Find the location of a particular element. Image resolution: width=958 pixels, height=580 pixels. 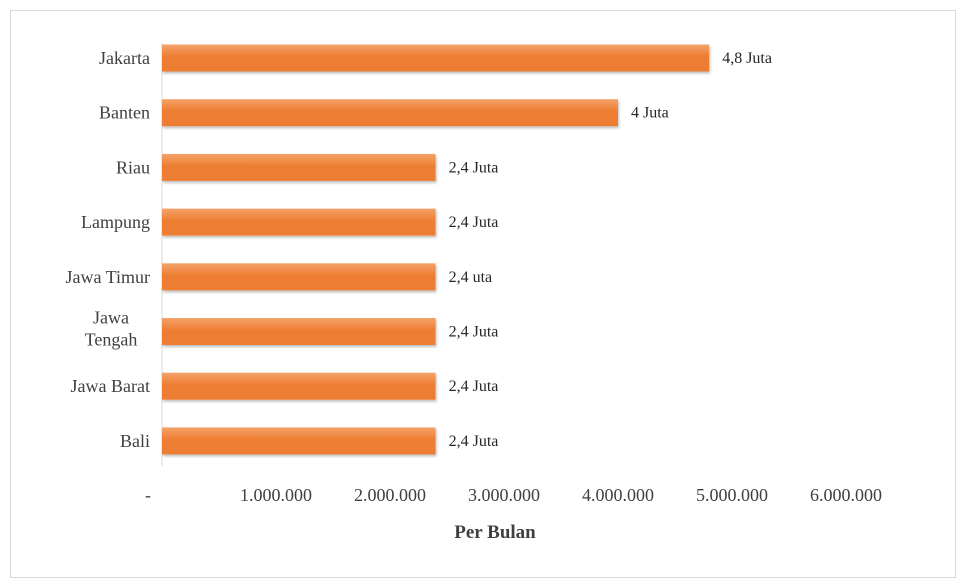

data-label: 4 Juta is located at coordinates (650, 113).